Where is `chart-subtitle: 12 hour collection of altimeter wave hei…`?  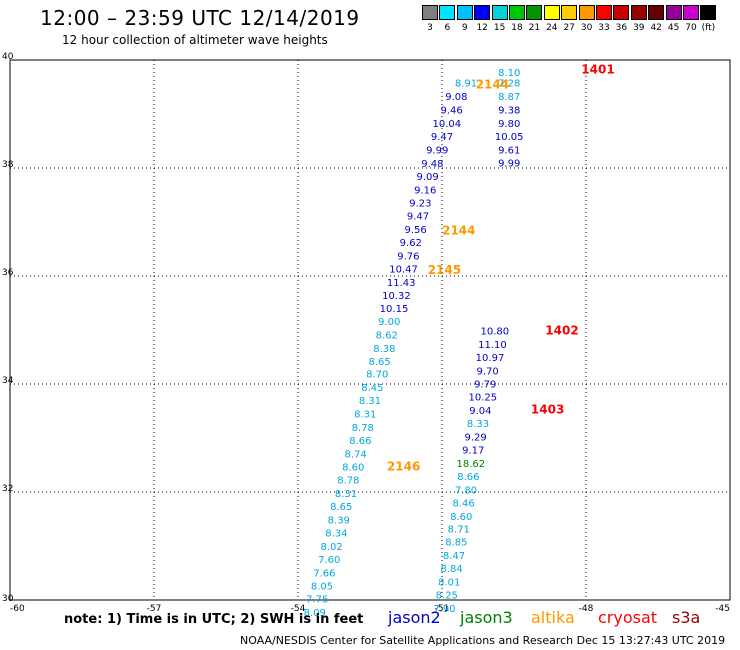
chart-subtitle: 12 hour collection of altimeter wave hei… is located at coordinates (195, 40).